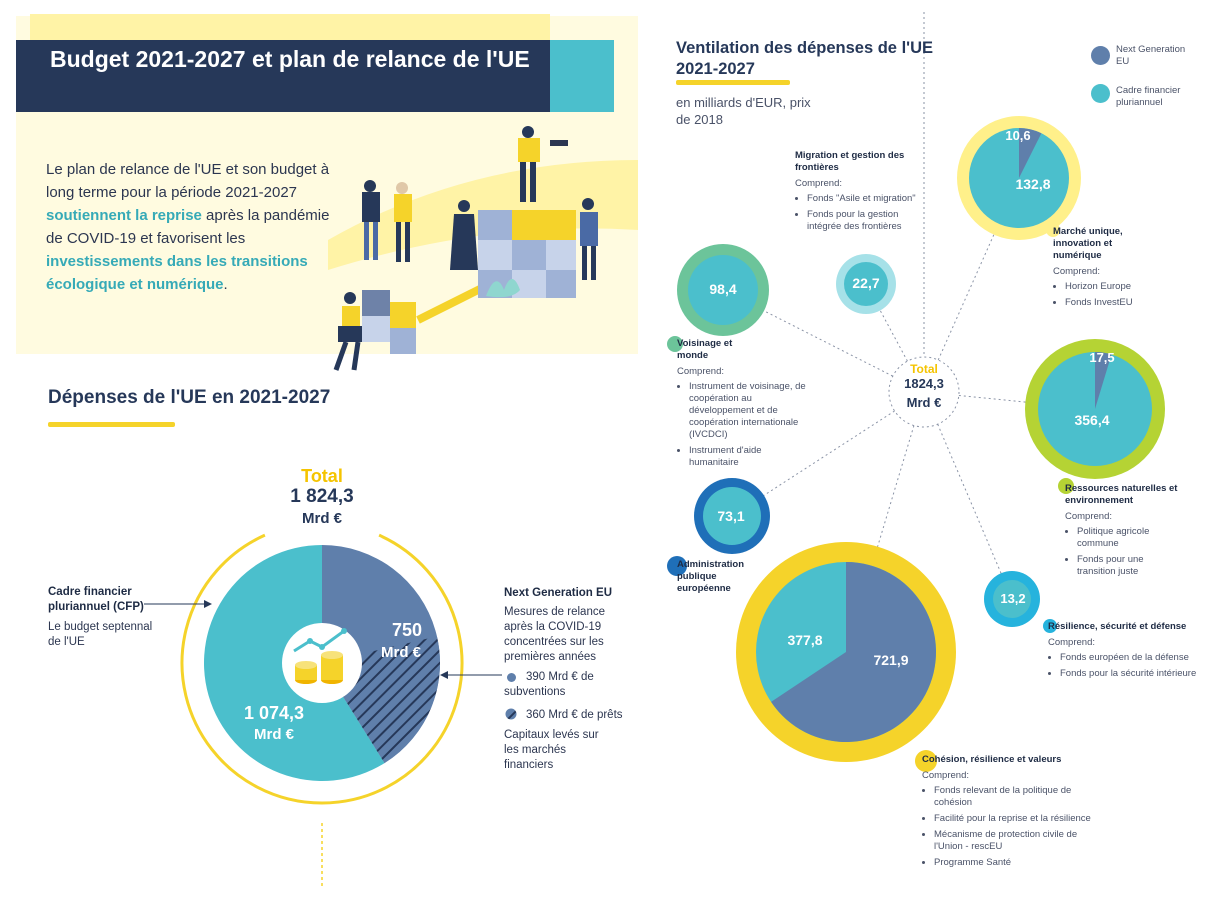  I want to click on spoke-ressources, so click(1009, 400).